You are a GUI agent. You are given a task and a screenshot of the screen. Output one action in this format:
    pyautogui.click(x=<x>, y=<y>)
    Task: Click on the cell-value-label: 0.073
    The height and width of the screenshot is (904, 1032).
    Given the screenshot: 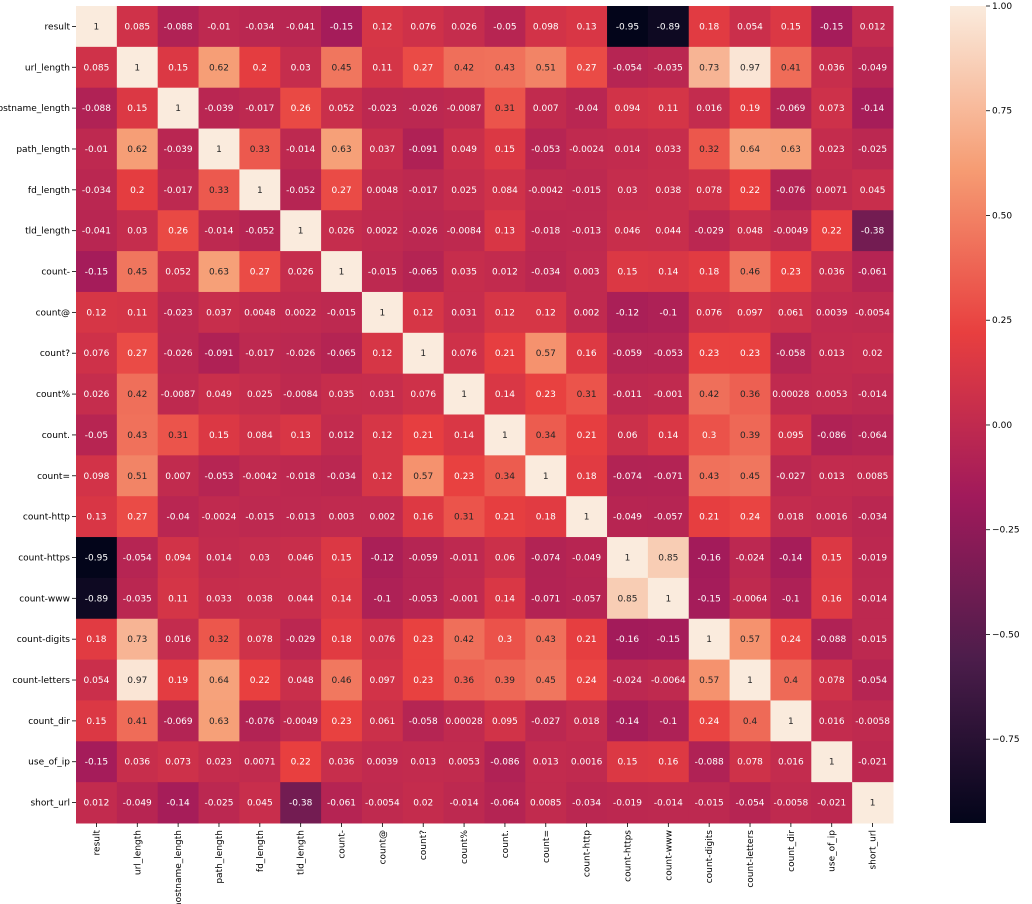 What is the action you would take?
    pyautogui.click(x=178, y=763)
    